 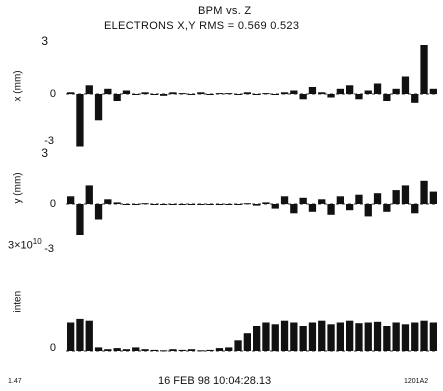 I want to click on corner-left-label: 1.47, so click(x=15, y=381).